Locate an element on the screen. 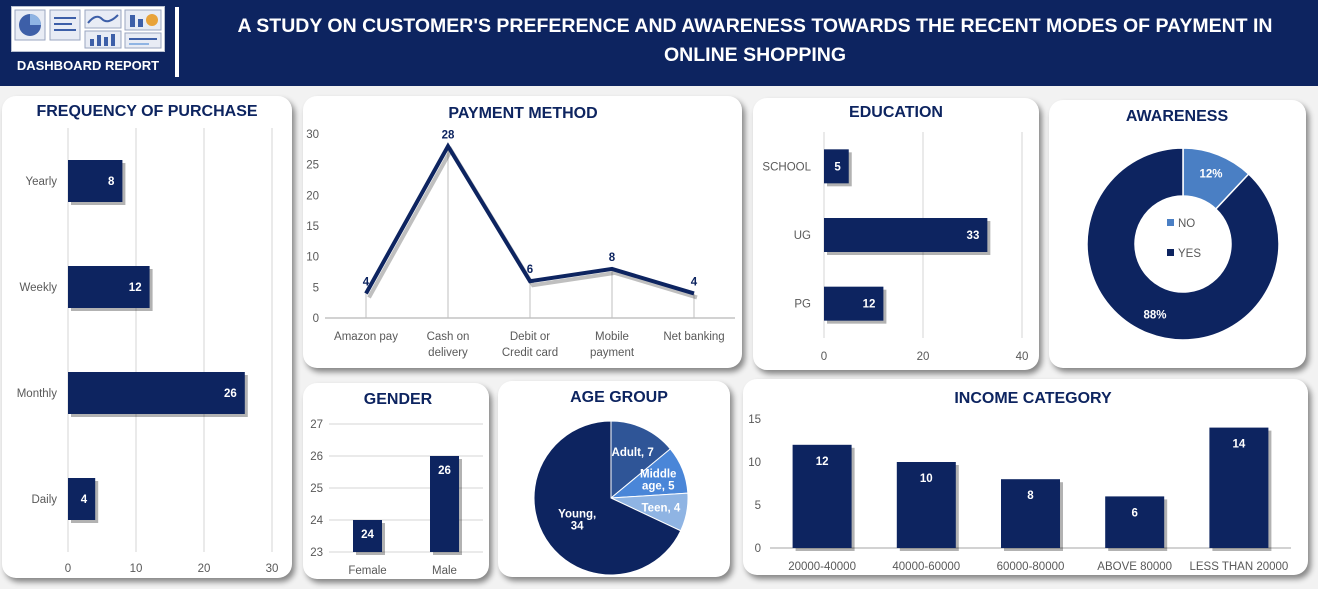  legend-label: YES is located at coordinates (1189, 254).